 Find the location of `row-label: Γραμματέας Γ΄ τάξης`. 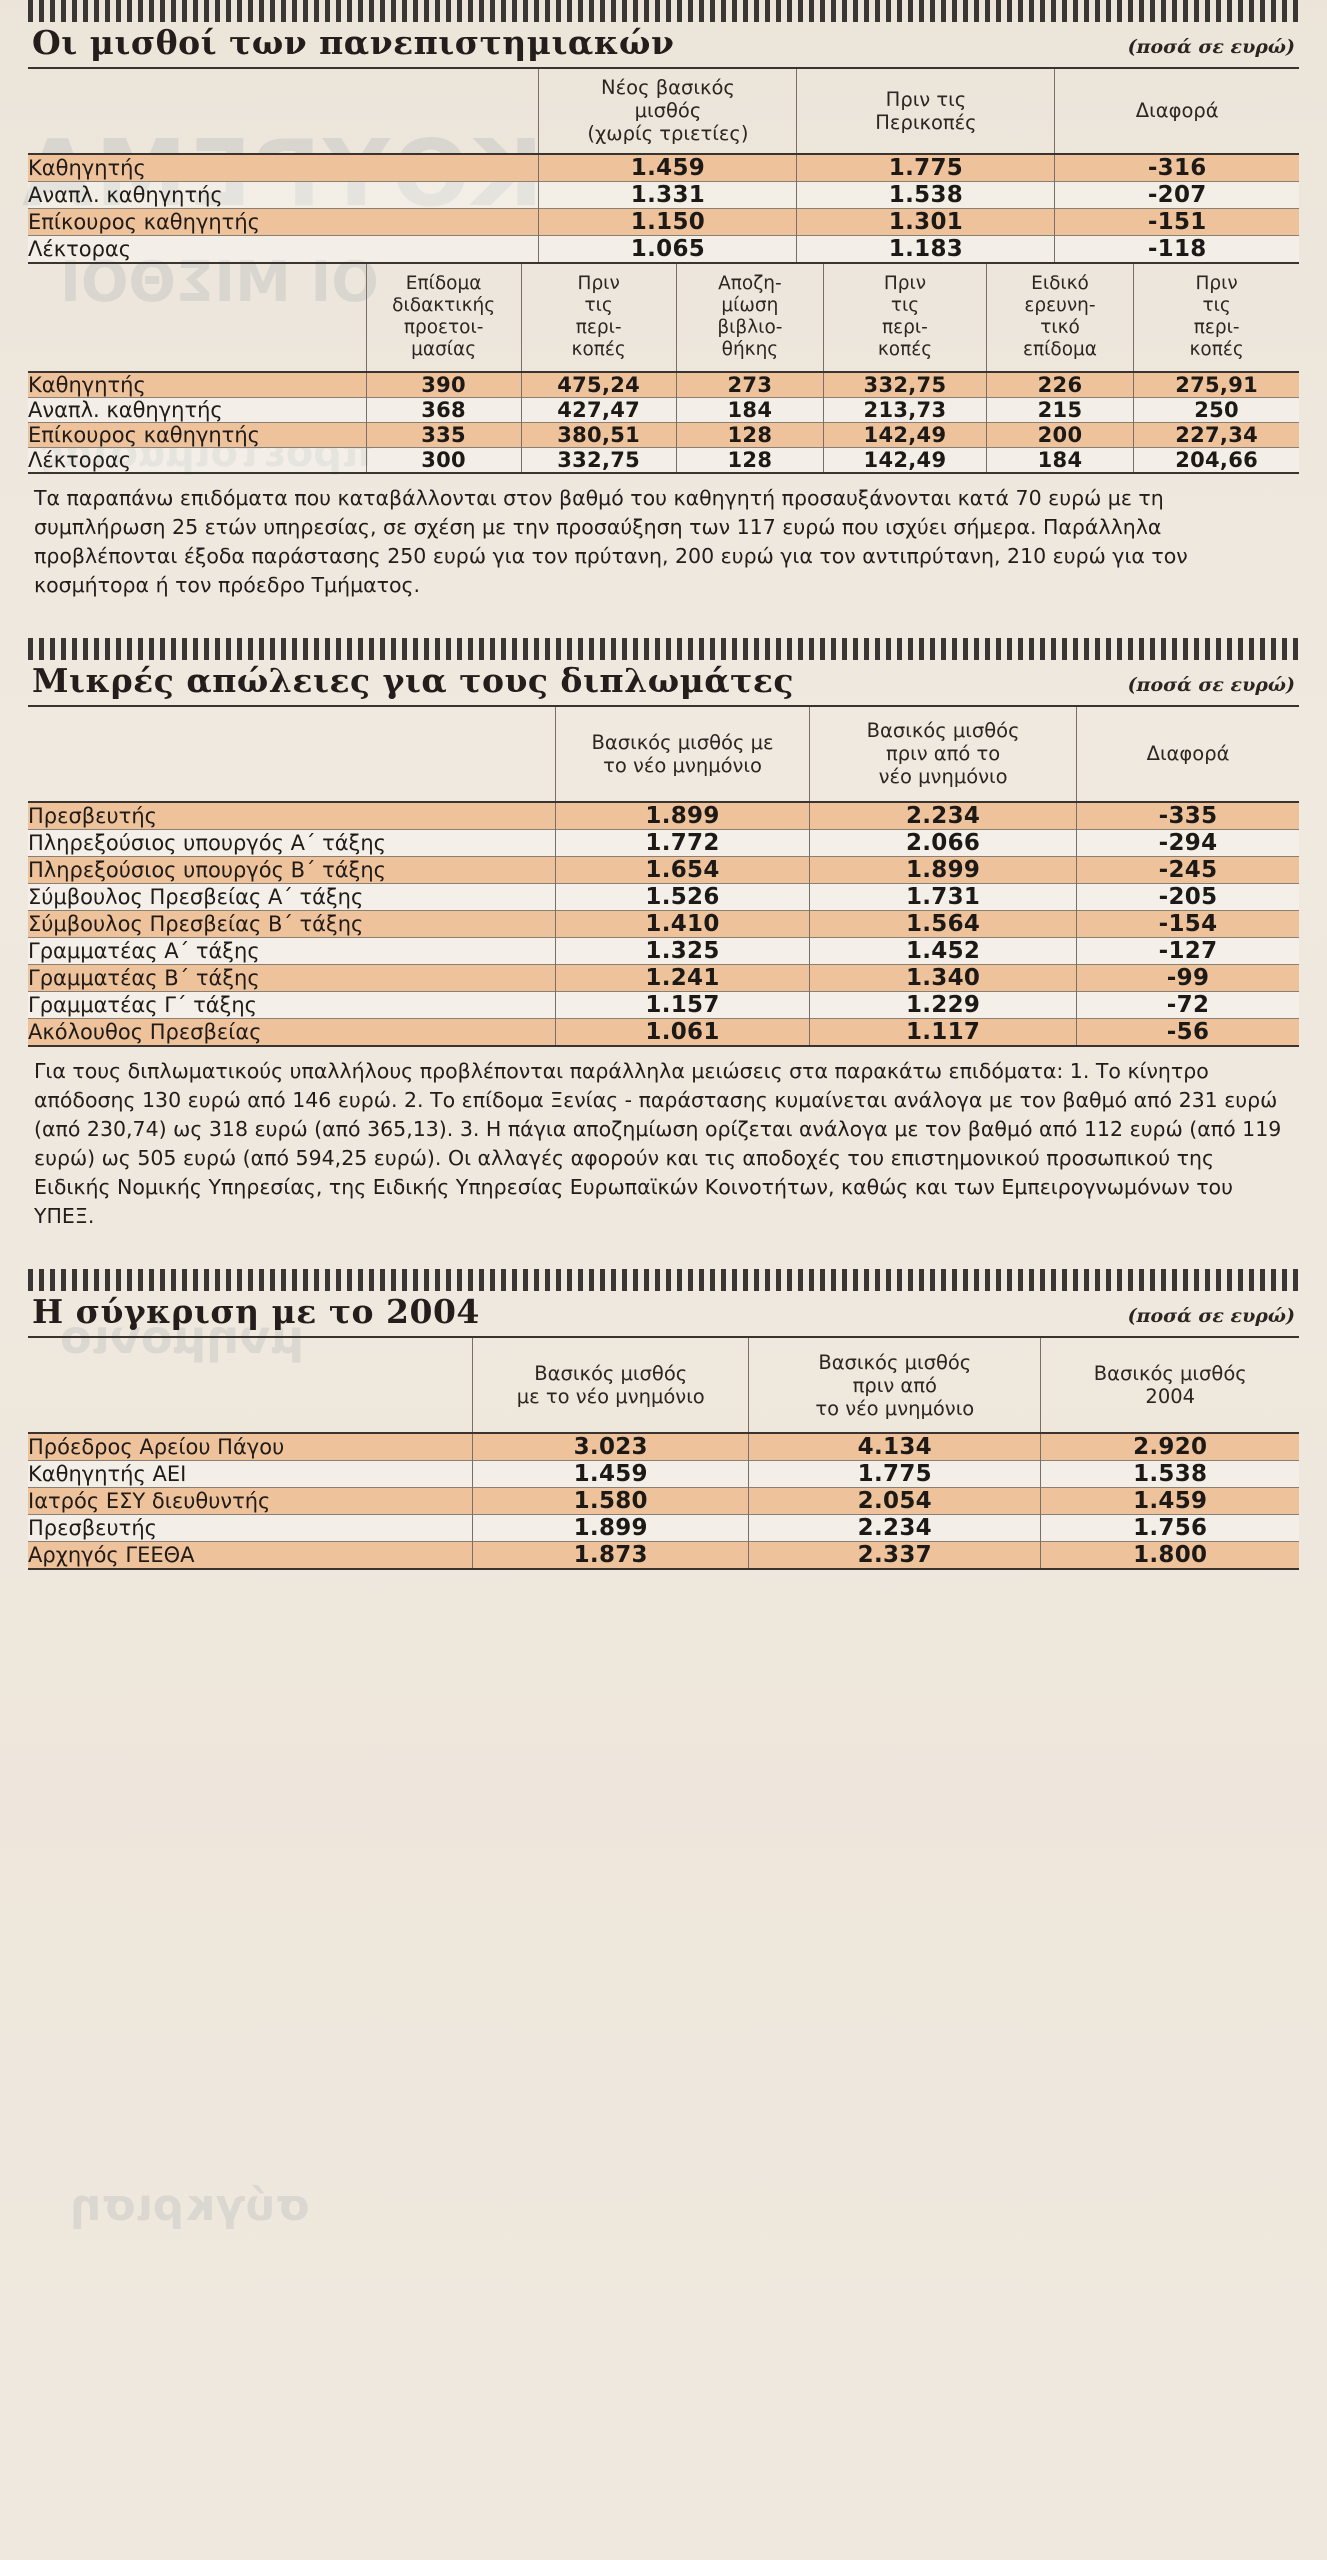

row-label: Γραμματέας Γ΄ τάξης is located at coordinates (292, 1004).